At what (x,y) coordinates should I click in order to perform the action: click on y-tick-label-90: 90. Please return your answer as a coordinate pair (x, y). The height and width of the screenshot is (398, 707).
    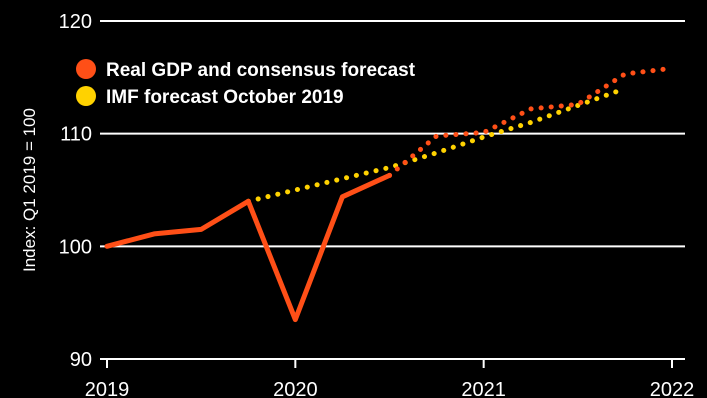
    Looking at the image, I should click on (81, 360).